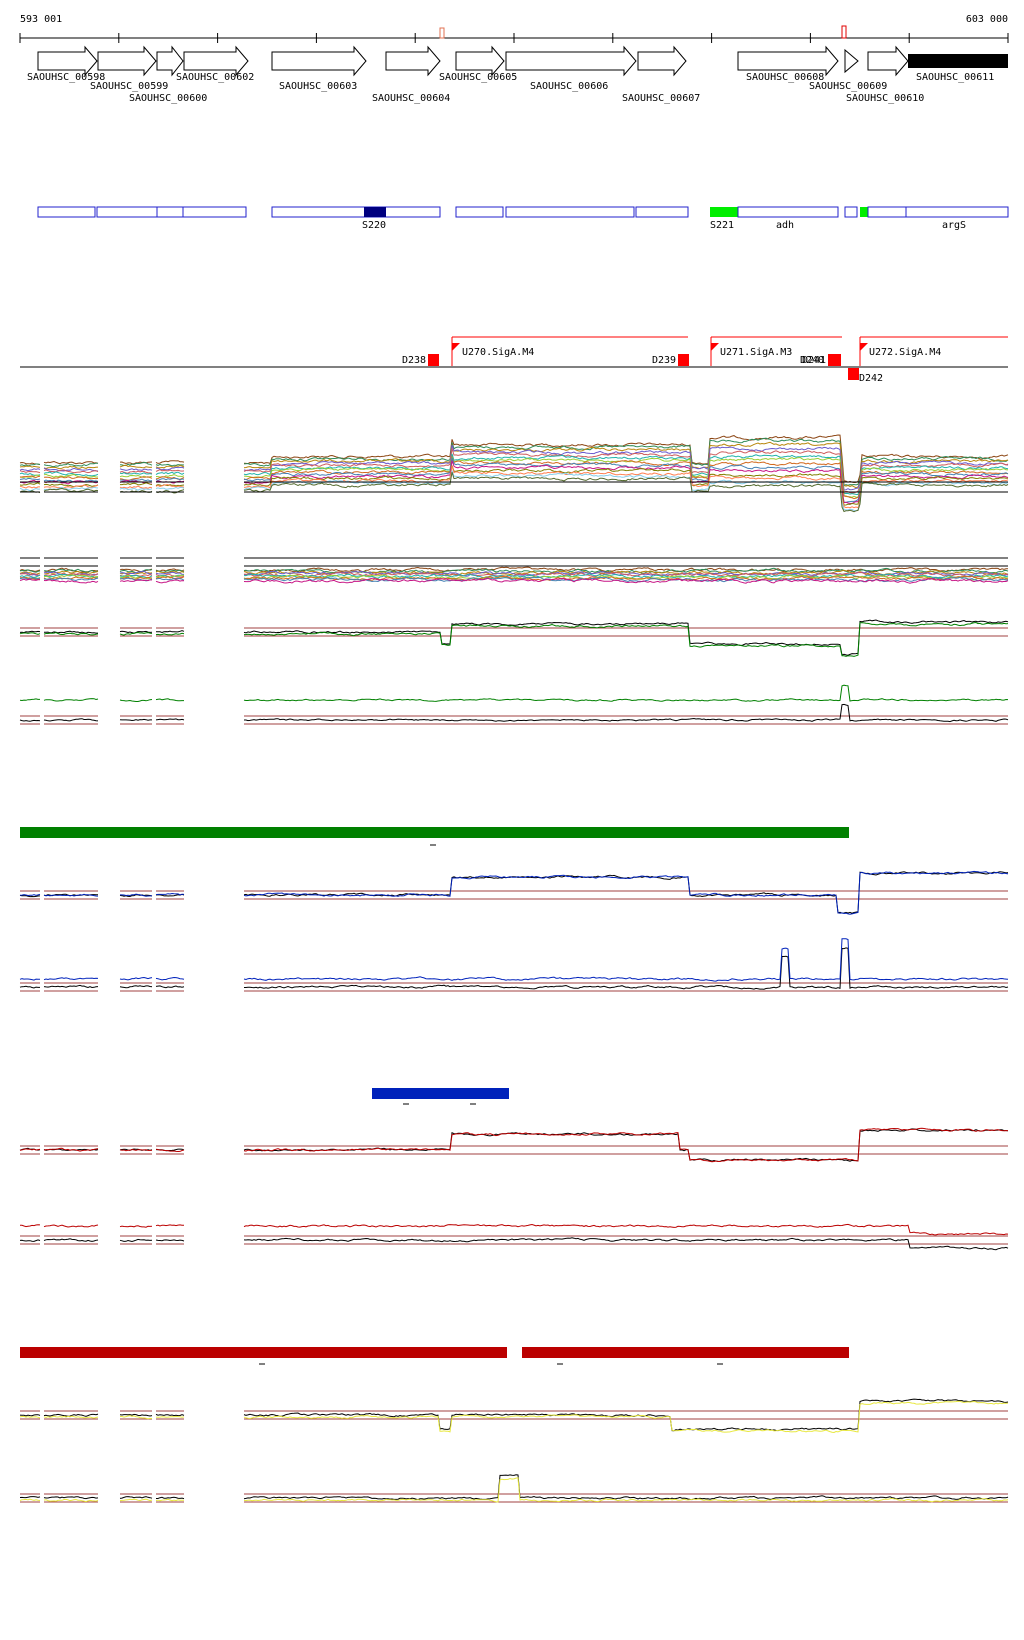 Image resolution: width=1024 pixels, height=1640 pixels. What do you see at coordinates (871, 378) in the screenshot?
I see `transcript-label: D242` at bounding box center [871, 378].